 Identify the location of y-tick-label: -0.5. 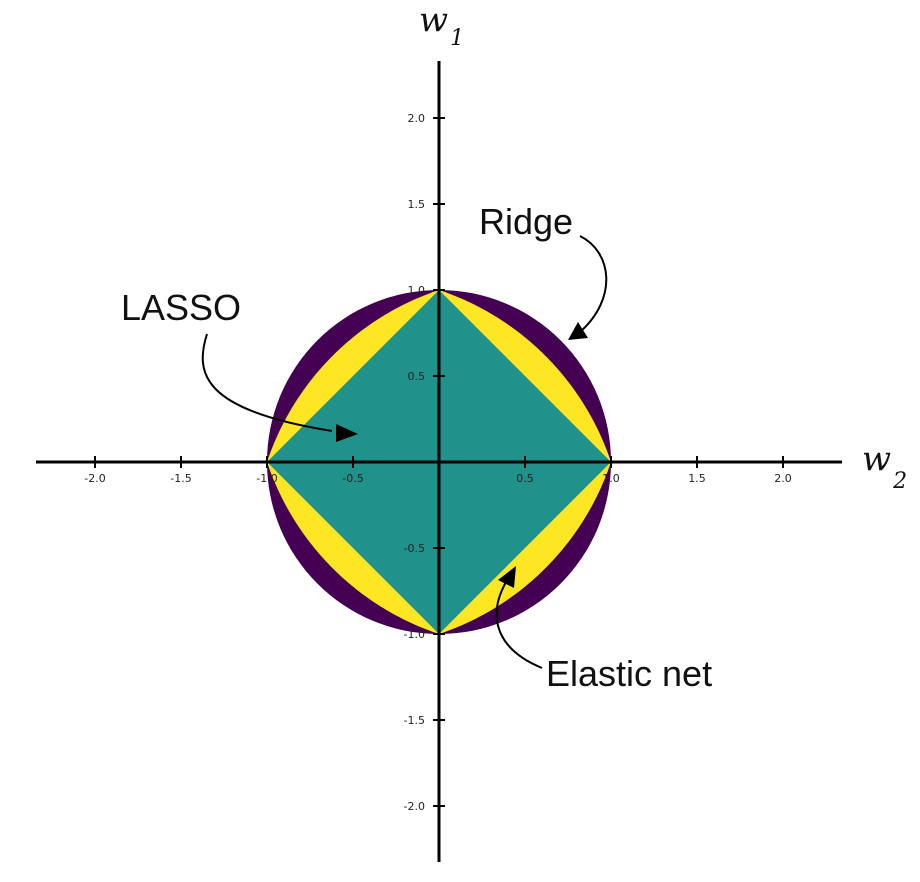
(414, 548).